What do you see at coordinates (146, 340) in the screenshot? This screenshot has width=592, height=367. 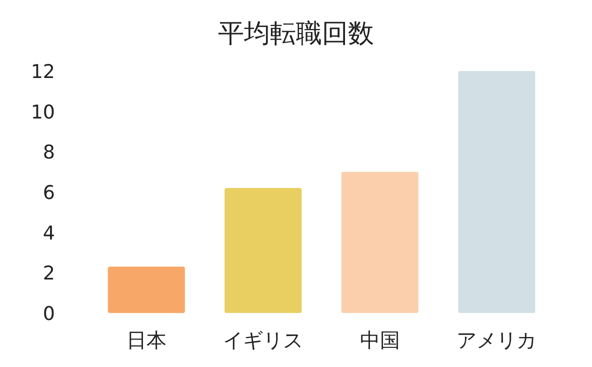 I see `x-tick-label: 日本` at bounding box center [146, 340].